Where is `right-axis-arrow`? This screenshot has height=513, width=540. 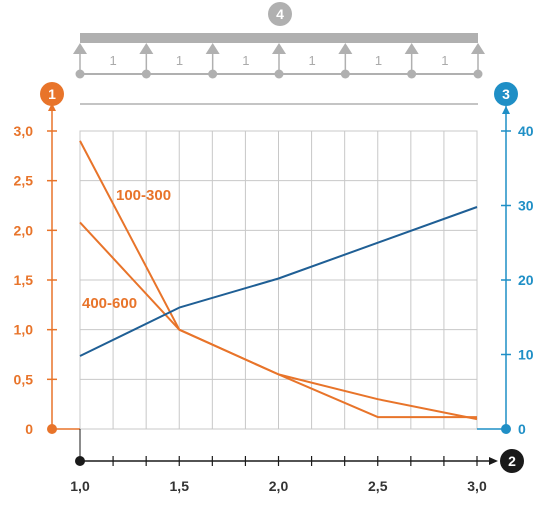
right-axis-arrow is located at coordinates (506, 110).